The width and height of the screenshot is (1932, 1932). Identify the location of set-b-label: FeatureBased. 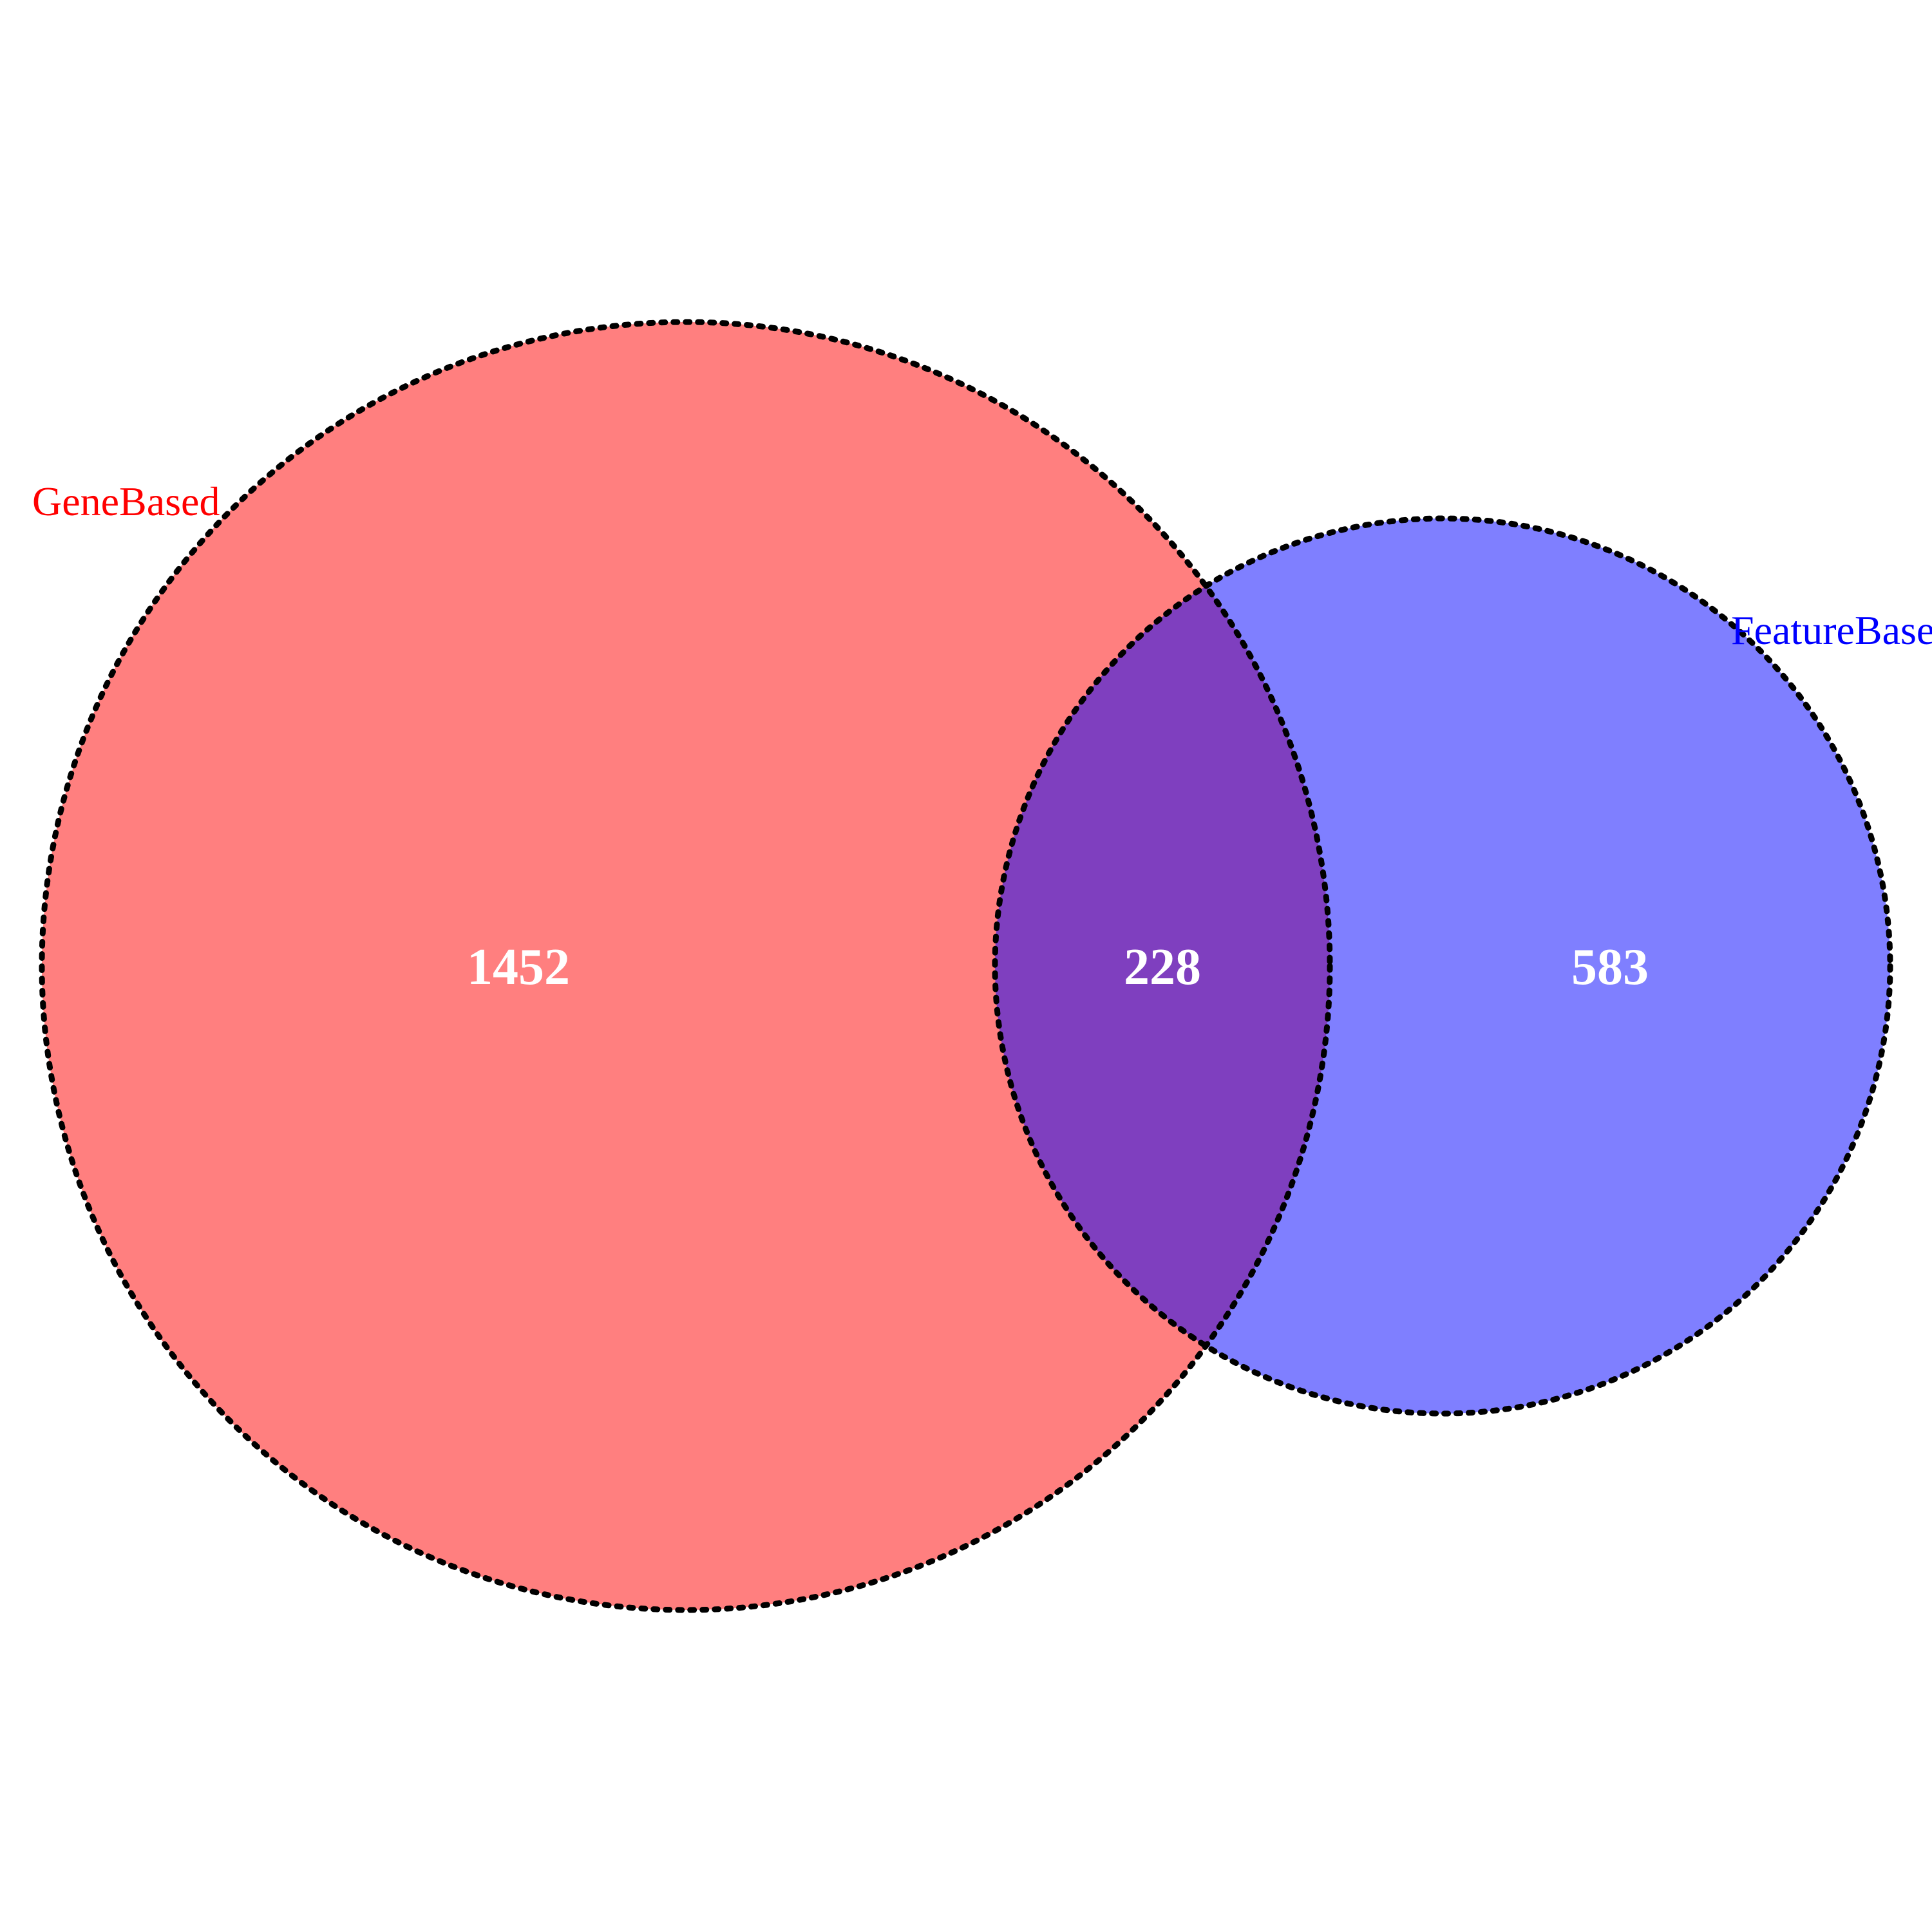
(1832, 630).